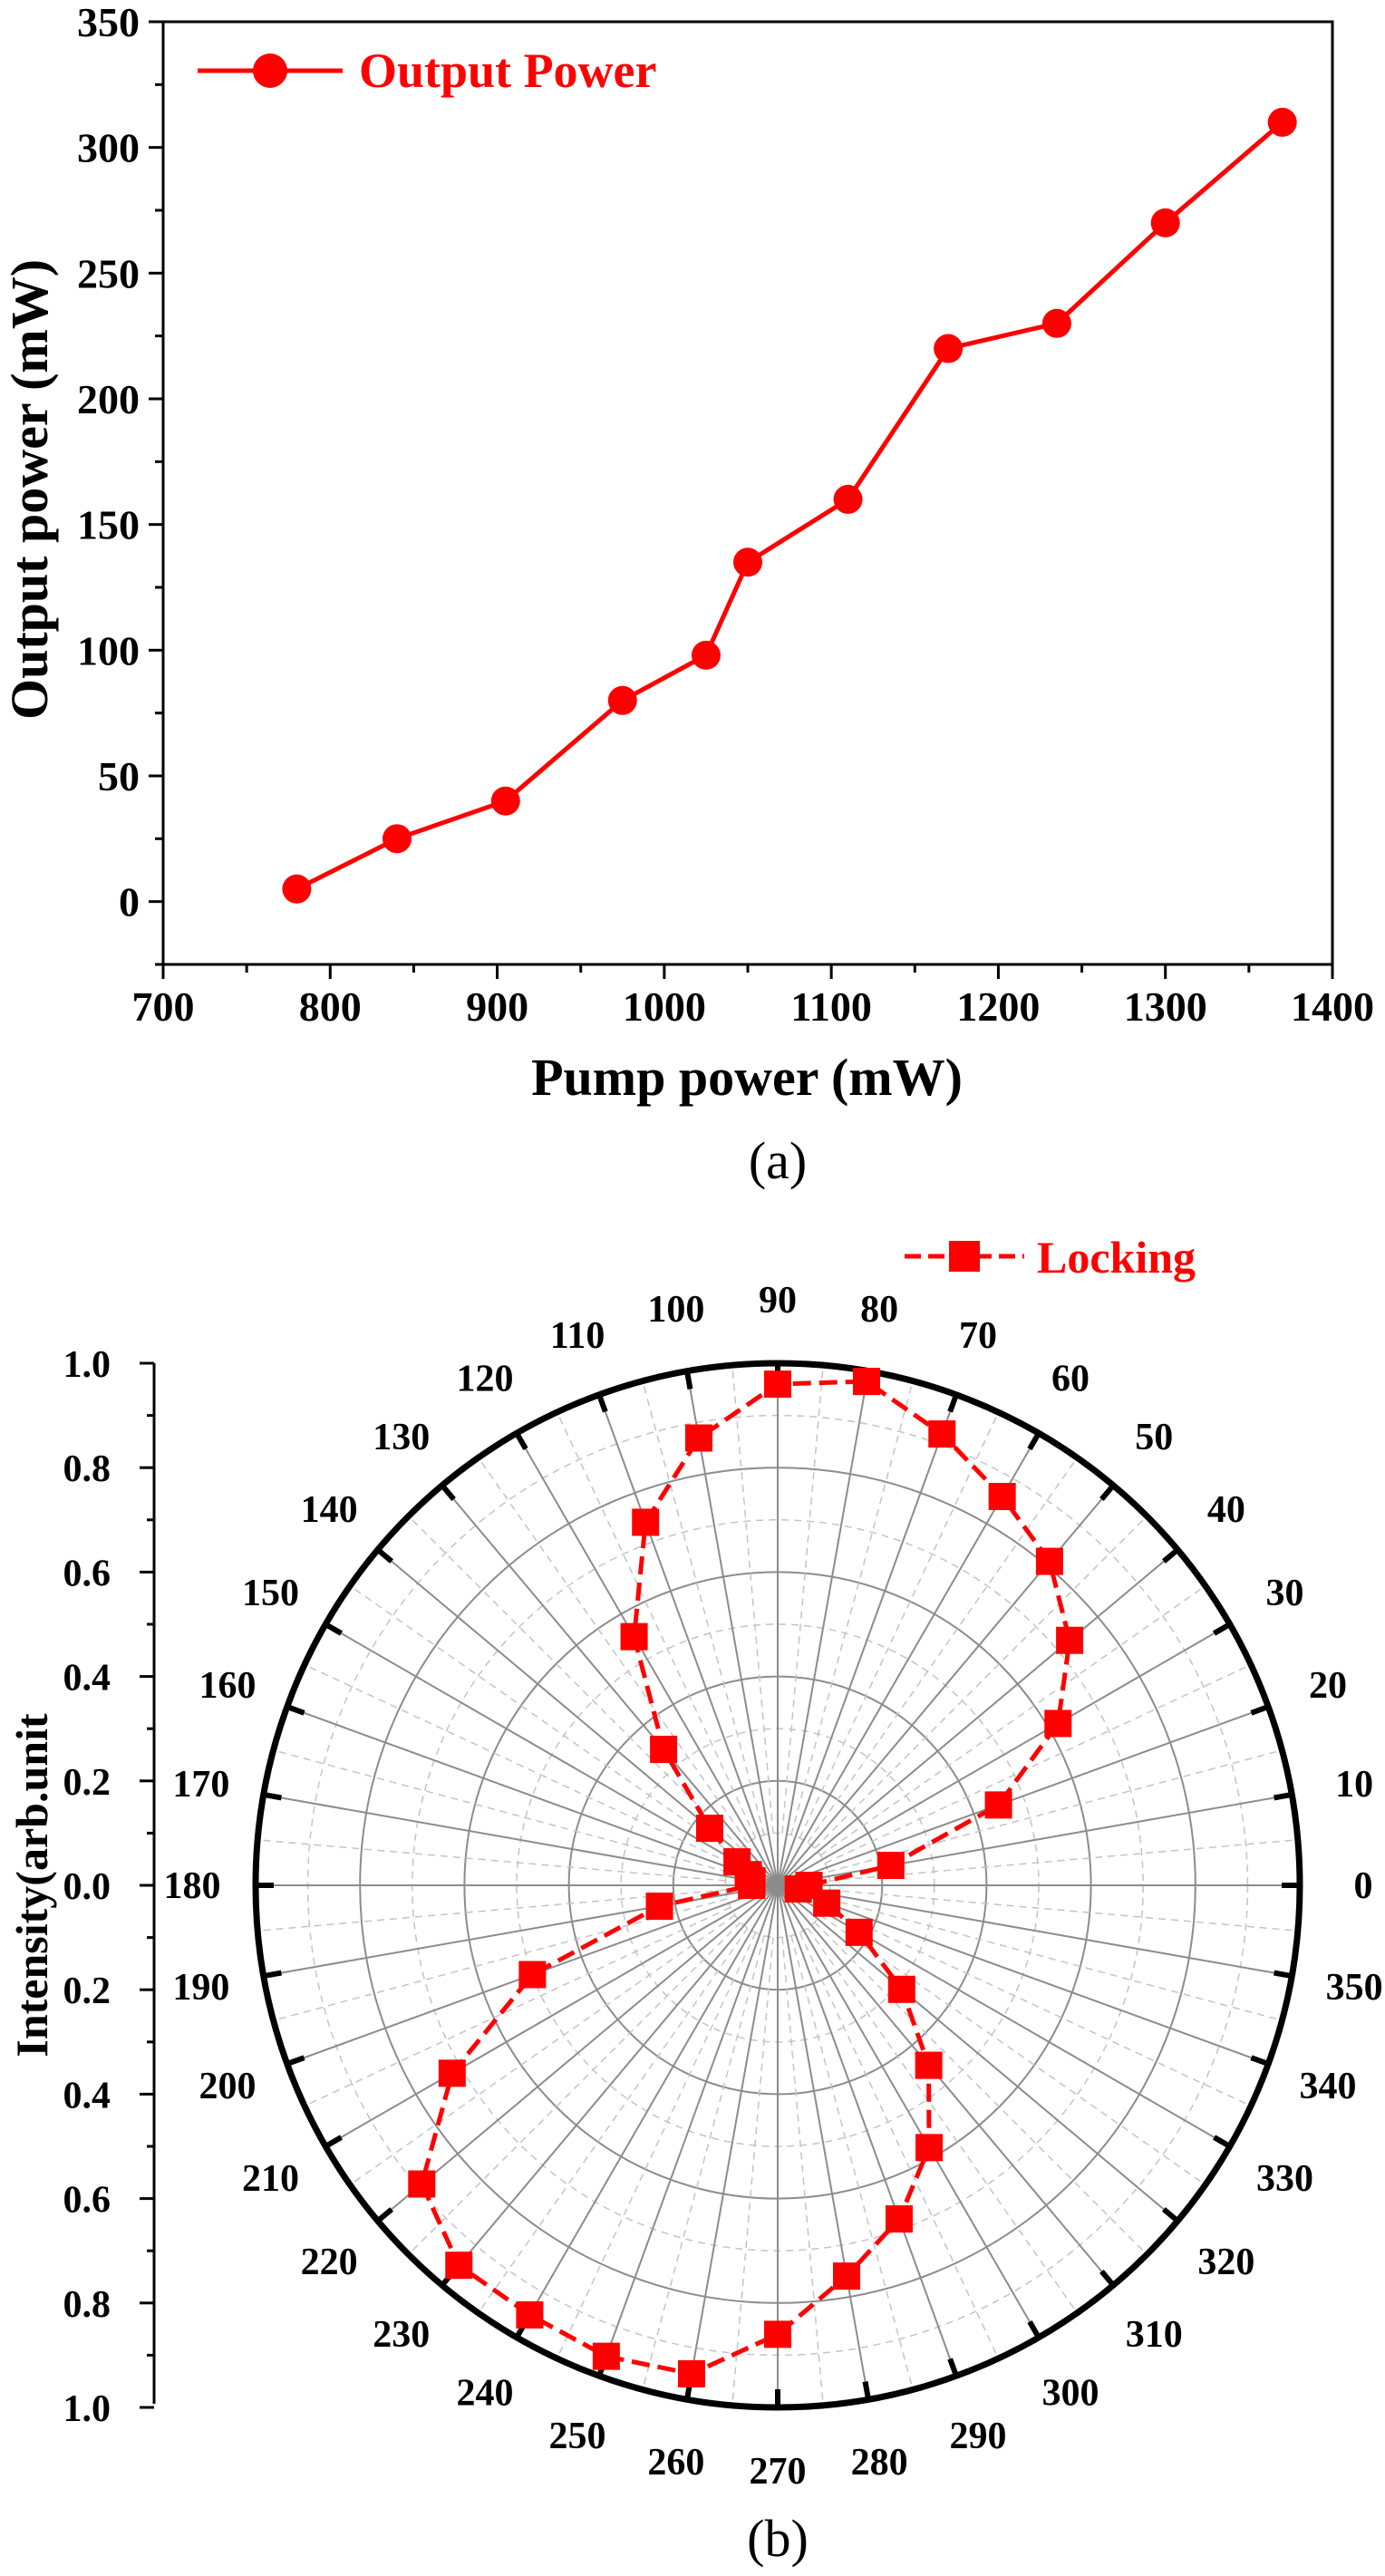 Image resolution: width=1385 pixels, height=2576 pixels. What do you see at coordinates (108, 273) in the screenshot?
I see `y-tick-label: 250` at bounding box center [108, 273].